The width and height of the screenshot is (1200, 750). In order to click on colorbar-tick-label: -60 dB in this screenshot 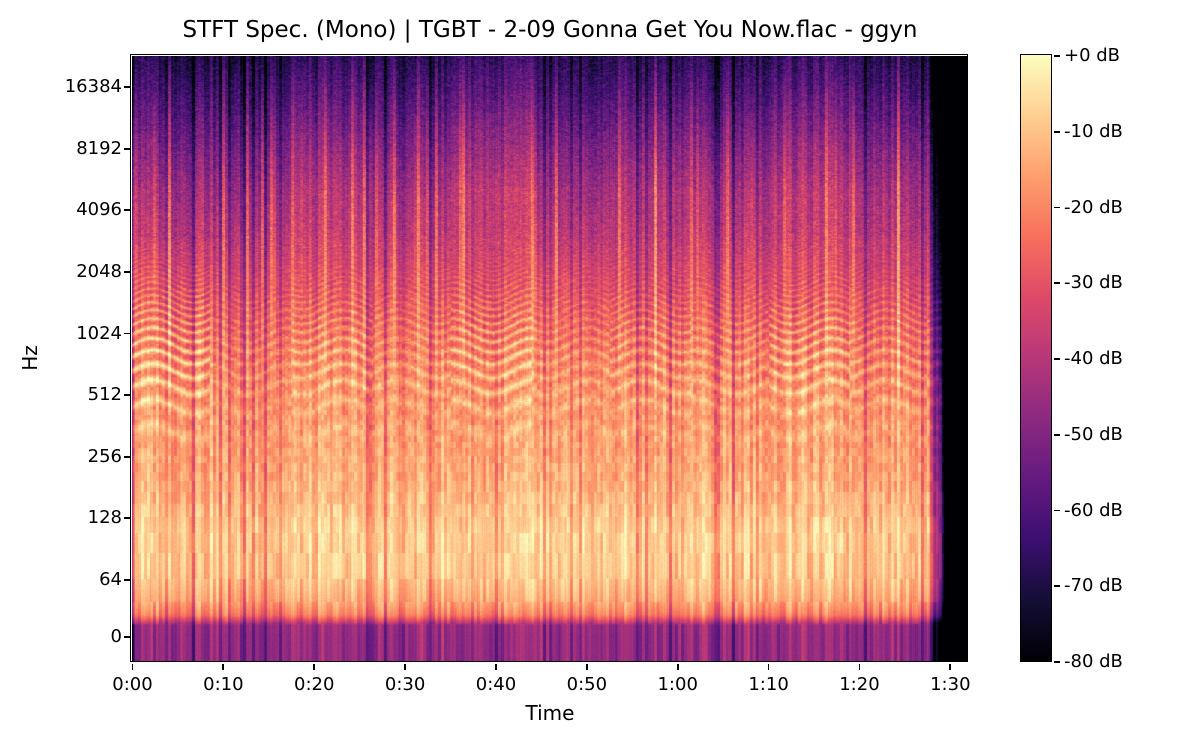, I will do `click(1093, 510)`.